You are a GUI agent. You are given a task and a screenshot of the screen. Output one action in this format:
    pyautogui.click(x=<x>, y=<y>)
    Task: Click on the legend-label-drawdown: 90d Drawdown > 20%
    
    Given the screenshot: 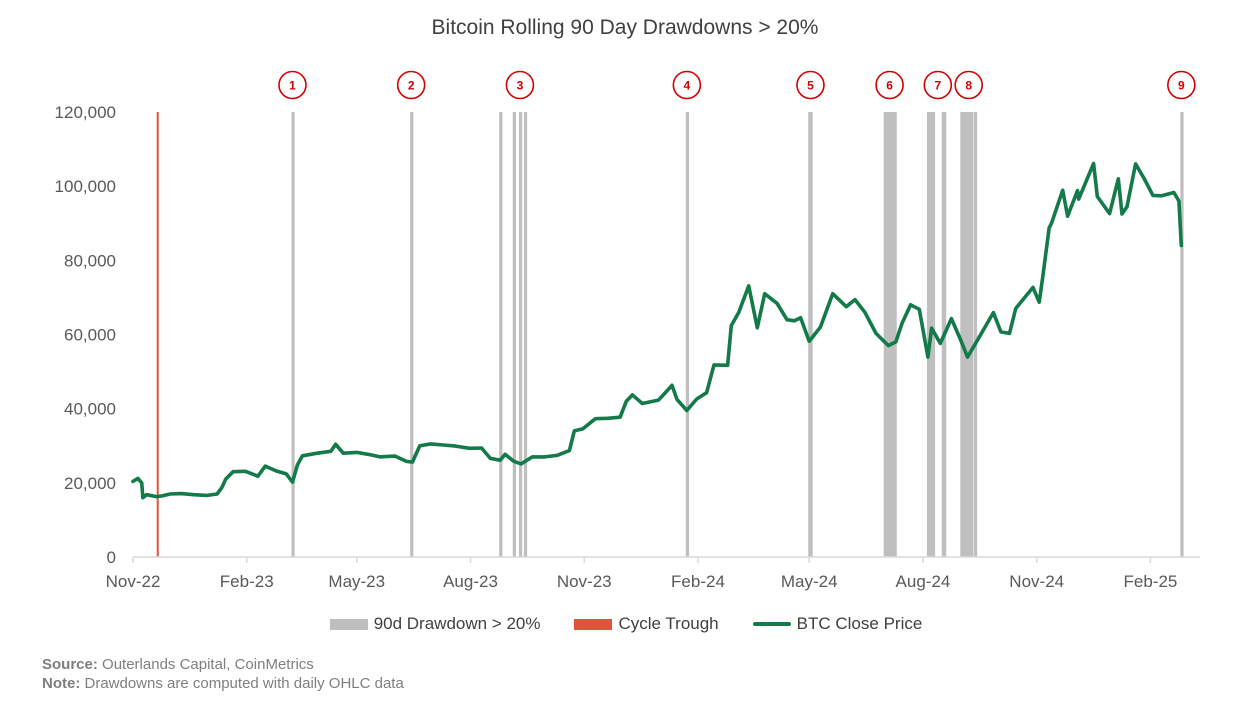 What is the action you would take?
    pyautogui.click(x=457, y=623)
    